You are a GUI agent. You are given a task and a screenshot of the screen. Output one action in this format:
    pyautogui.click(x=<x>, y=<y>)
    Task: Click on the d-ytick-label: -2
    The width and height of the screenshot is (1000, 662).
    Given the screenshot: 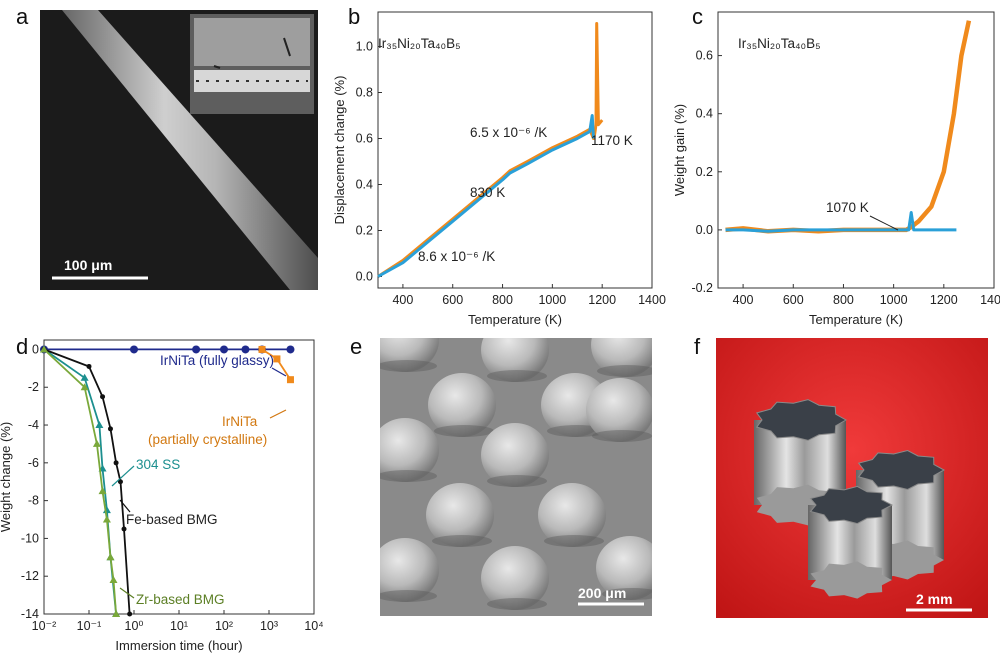 What is the action you would take?
    pyautogui.click(x=33, y=387)
    